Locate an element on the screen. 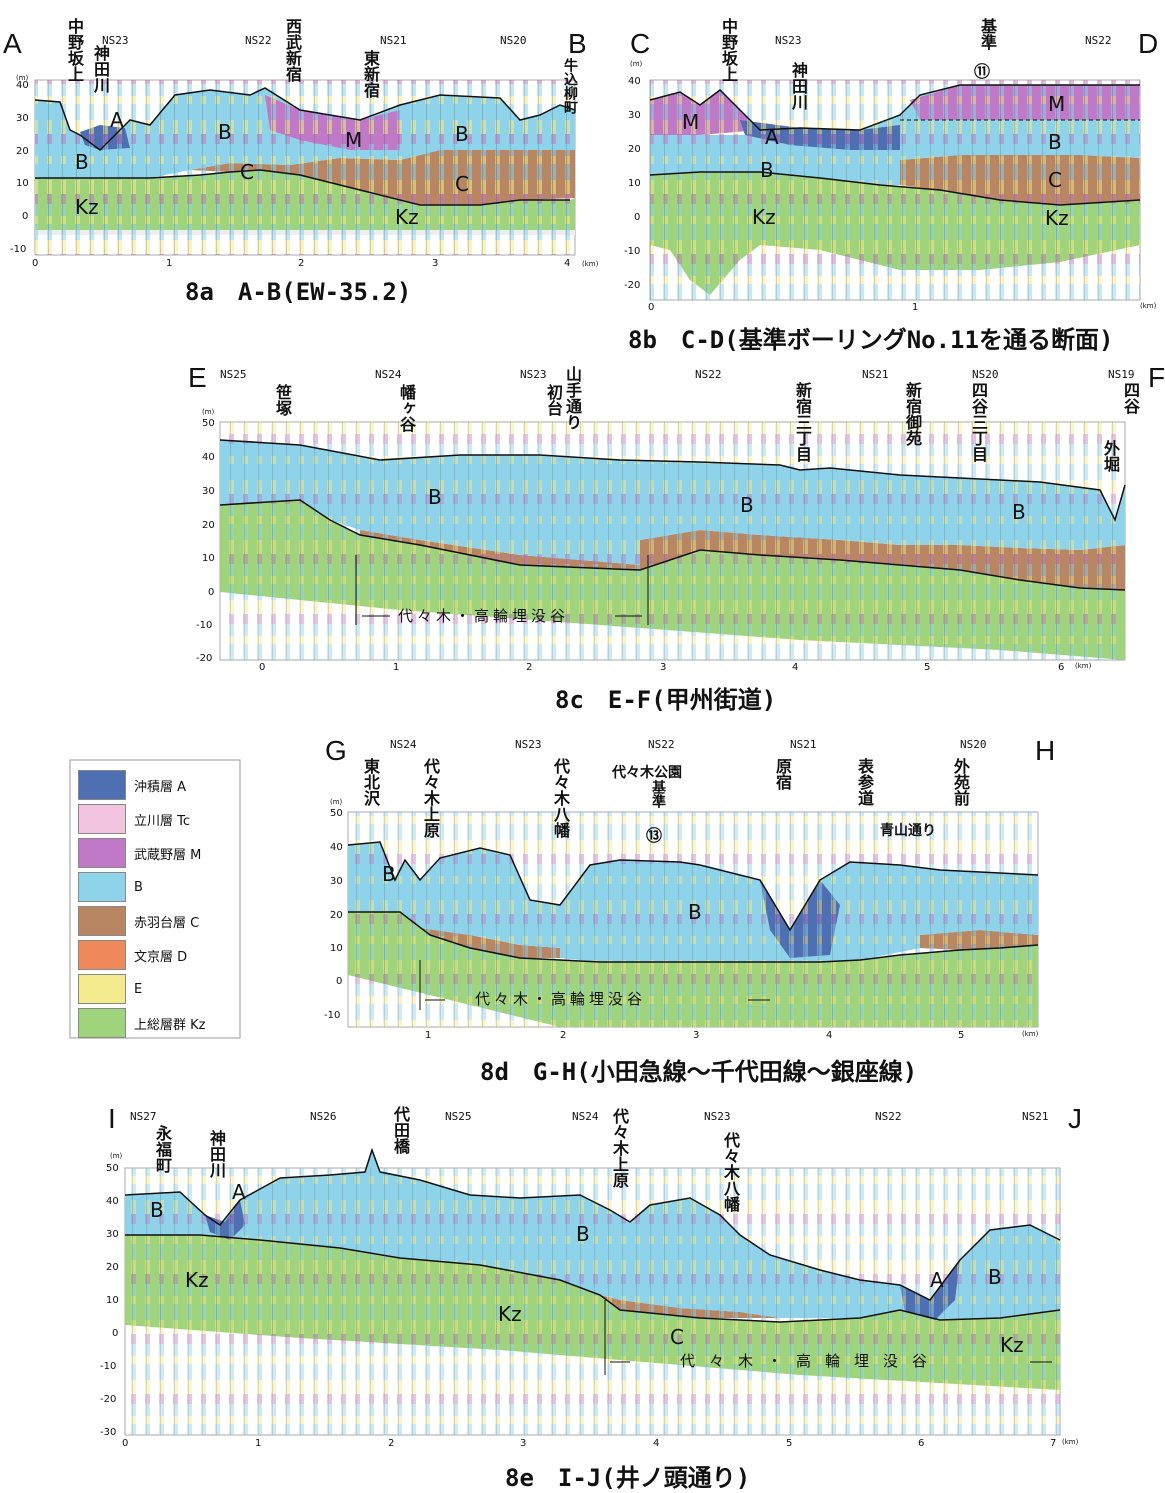 This screenshot has width=1165, height=1493. section-8b-place-label: 中野坂上 is located at coordinates (728, 50).